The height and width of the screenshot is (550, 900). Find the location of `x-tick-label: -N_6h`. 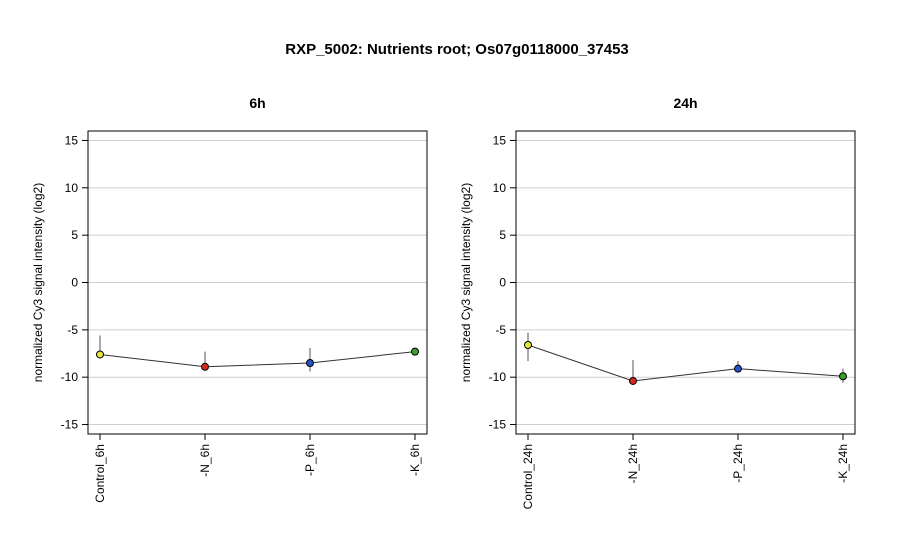

x-tick-label: -N_6h is located at coordinates (205, 460).